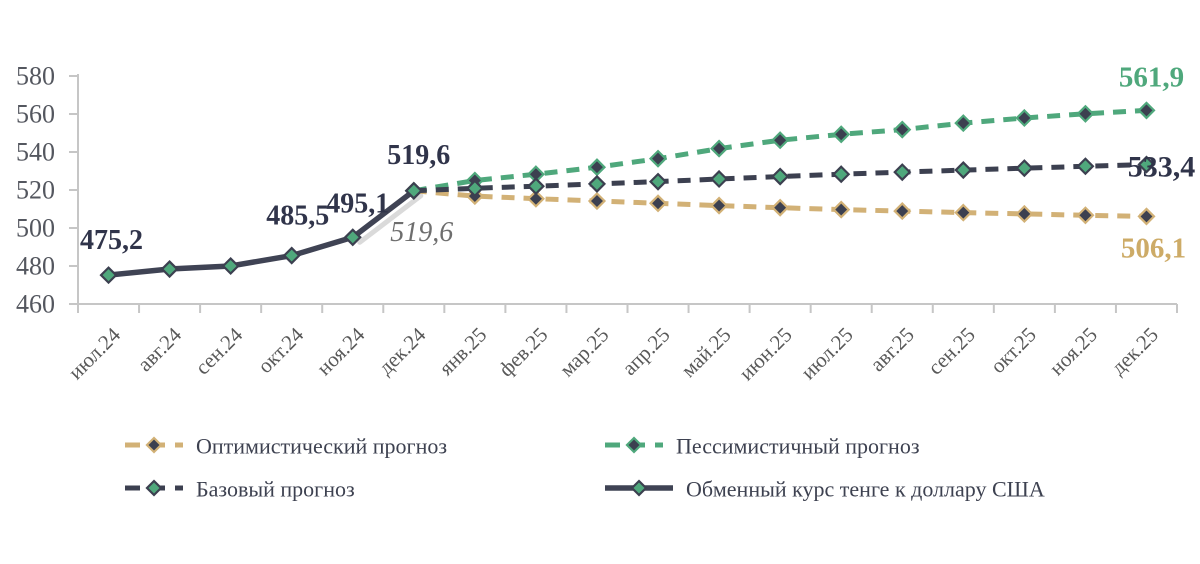  I want to click on x-axis-label: апр.25, so click(645, 351).